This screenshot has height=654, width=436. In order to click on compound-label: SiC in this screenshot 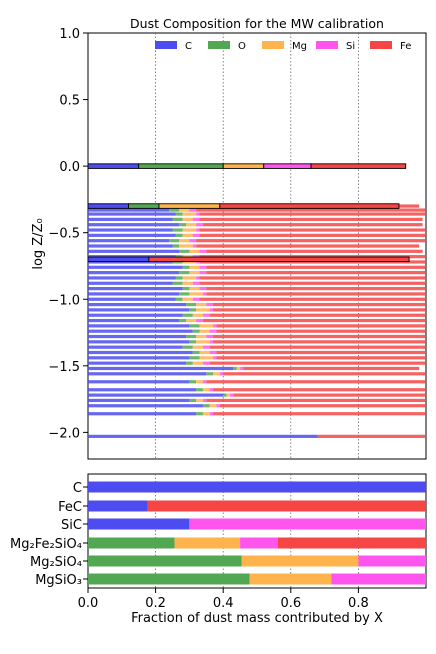, I will do `click(71, 525)`.